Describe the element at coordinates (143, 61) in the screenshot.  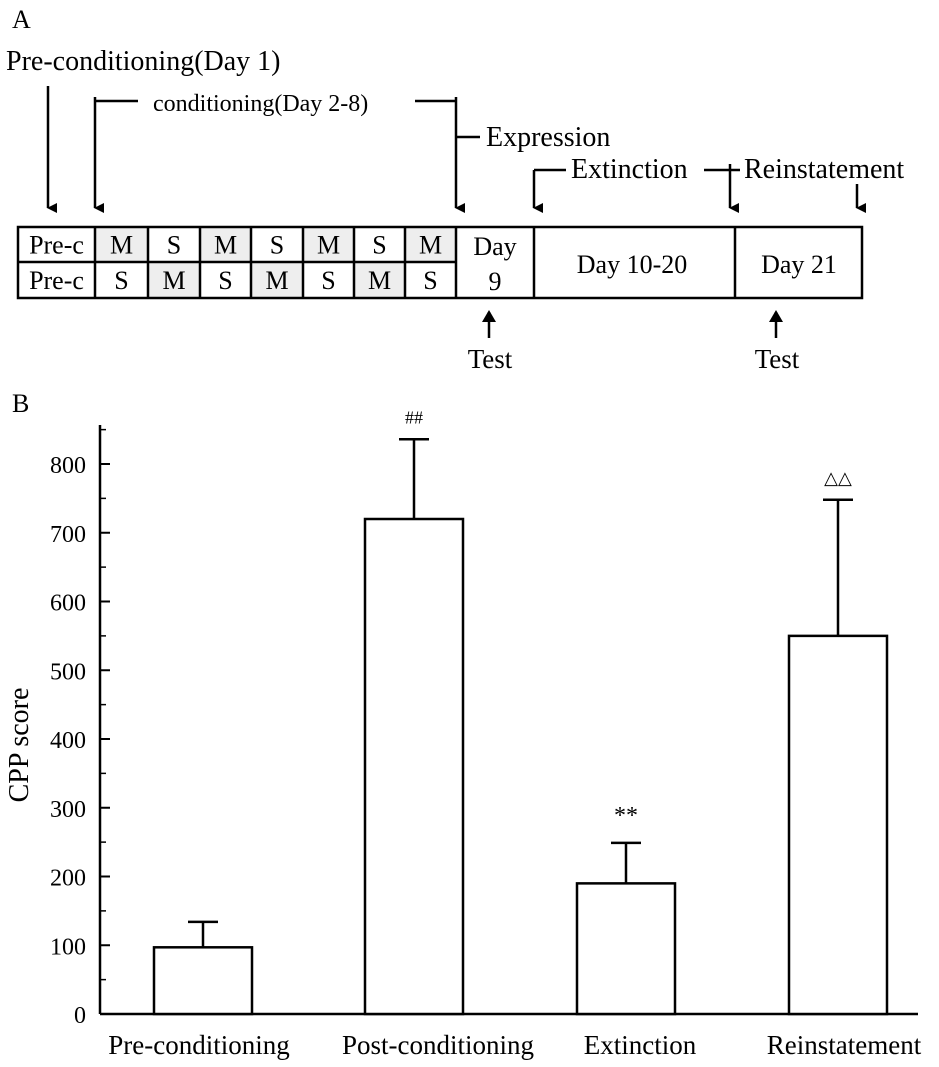
I see `preconditioning-phase-label: Pre-conditioning(Day 1)` at that location.